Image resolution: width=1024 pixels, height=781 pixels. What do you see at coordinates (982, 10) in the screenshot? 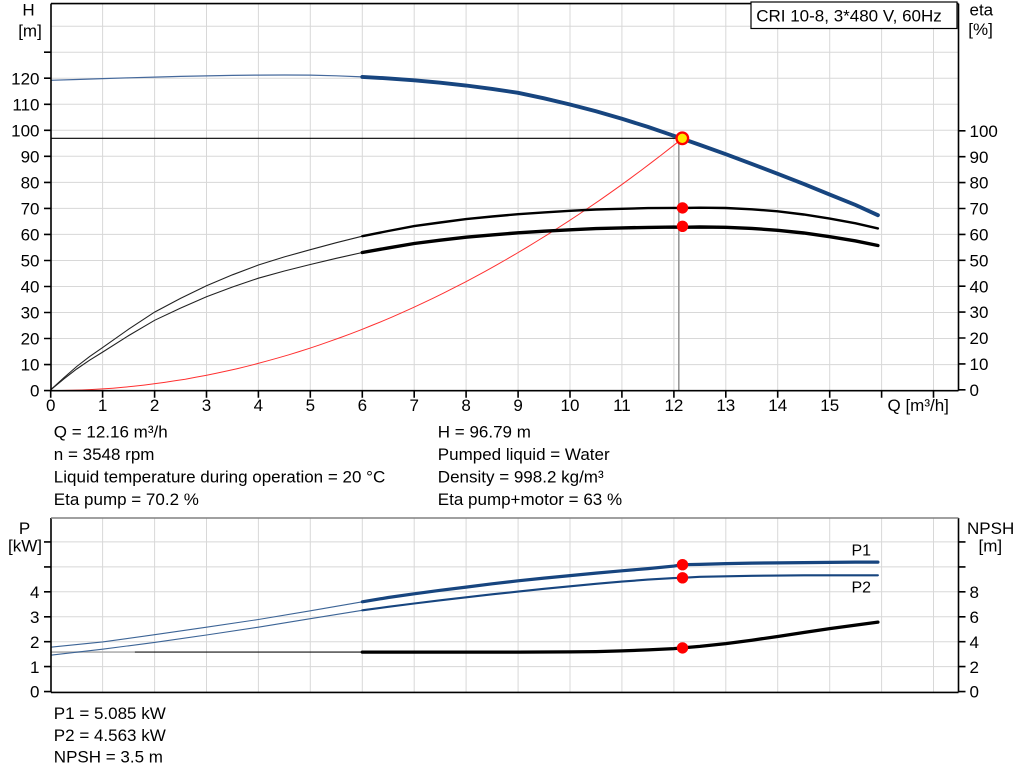
I see `svg-text: eta` at bounding box center [982, 10].